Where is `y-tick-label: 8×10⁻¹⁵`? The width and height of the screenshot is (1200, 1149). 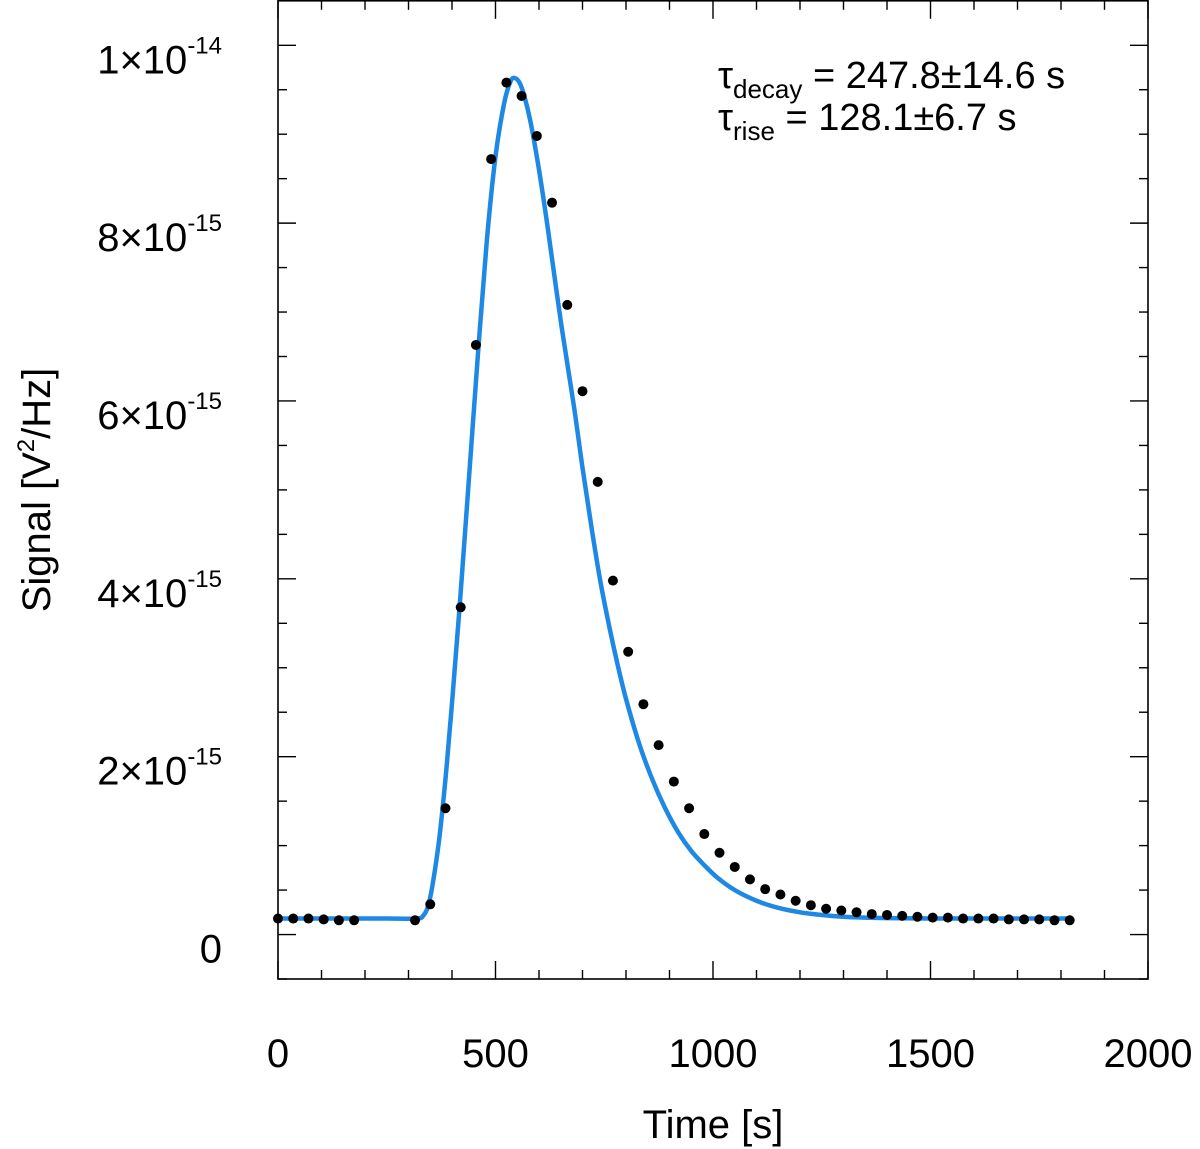 y-tick-label: 8×10⁻¹⁵ is located at coordinates (159, 235).